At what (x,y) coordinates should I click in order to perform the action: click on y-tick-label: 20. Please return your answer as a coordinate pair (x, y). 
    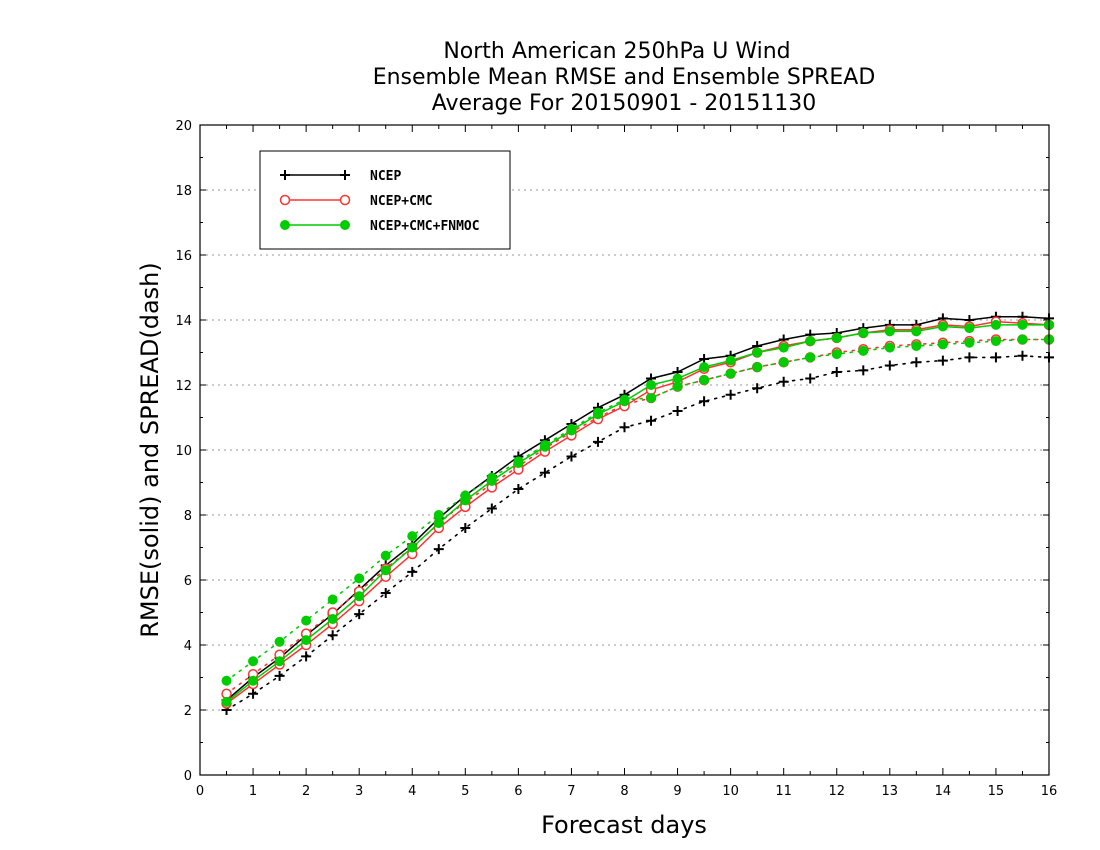
    Looking at the image, I should click on (183, 126).